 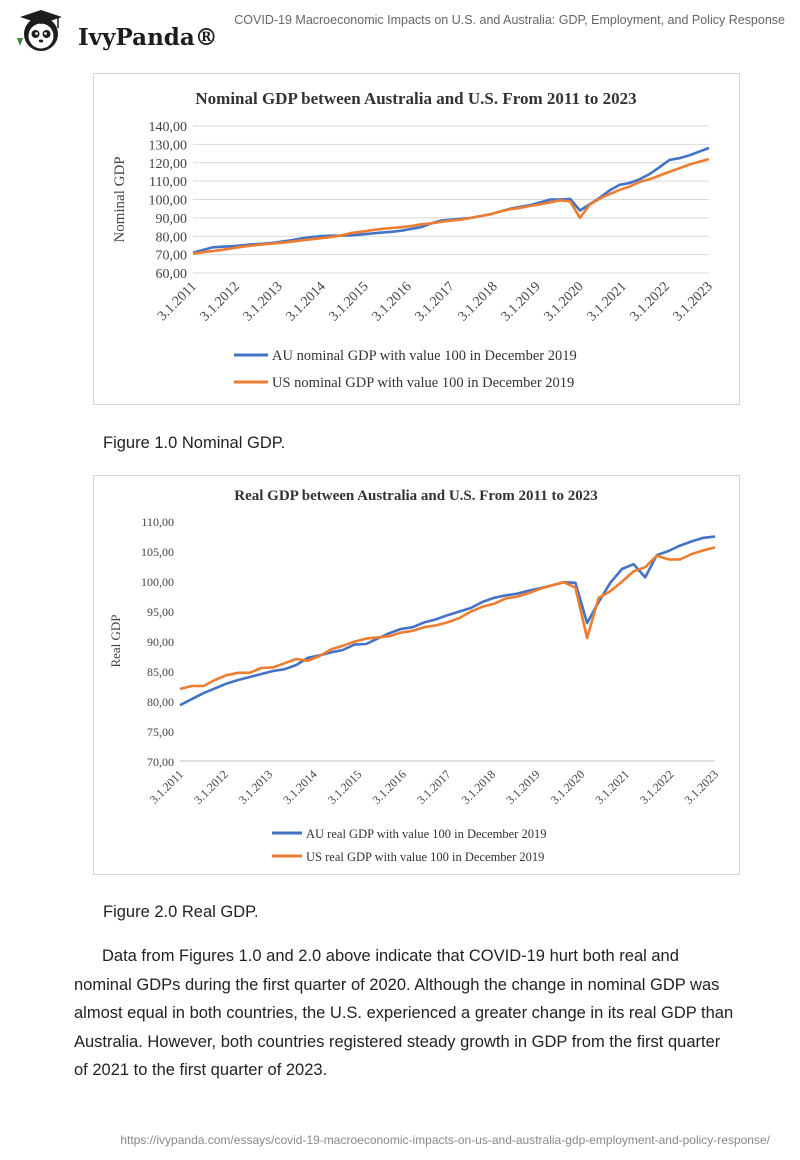 I want to click on ivypanda-logo: IvyPanda®, so click(x=116, y=31).